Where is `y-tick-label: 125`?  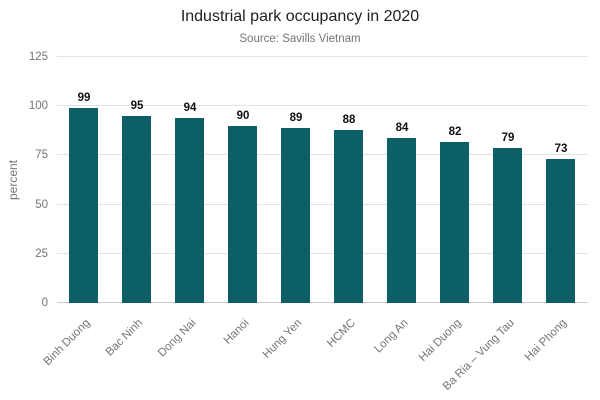 y-tick-label: 125 is located at coordinates (38, 57).